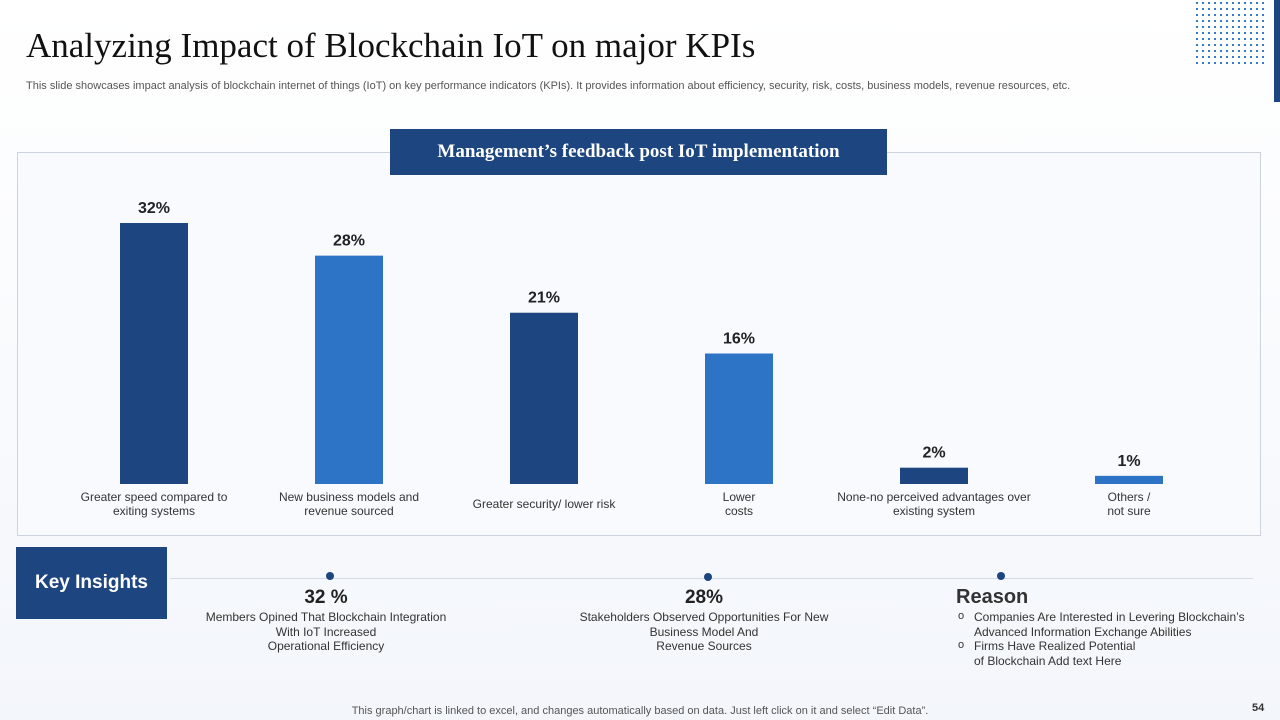  Describe the element at coordinates (1129, 504) in the screenshot. I see `category-label: Others / not sure` at that location.